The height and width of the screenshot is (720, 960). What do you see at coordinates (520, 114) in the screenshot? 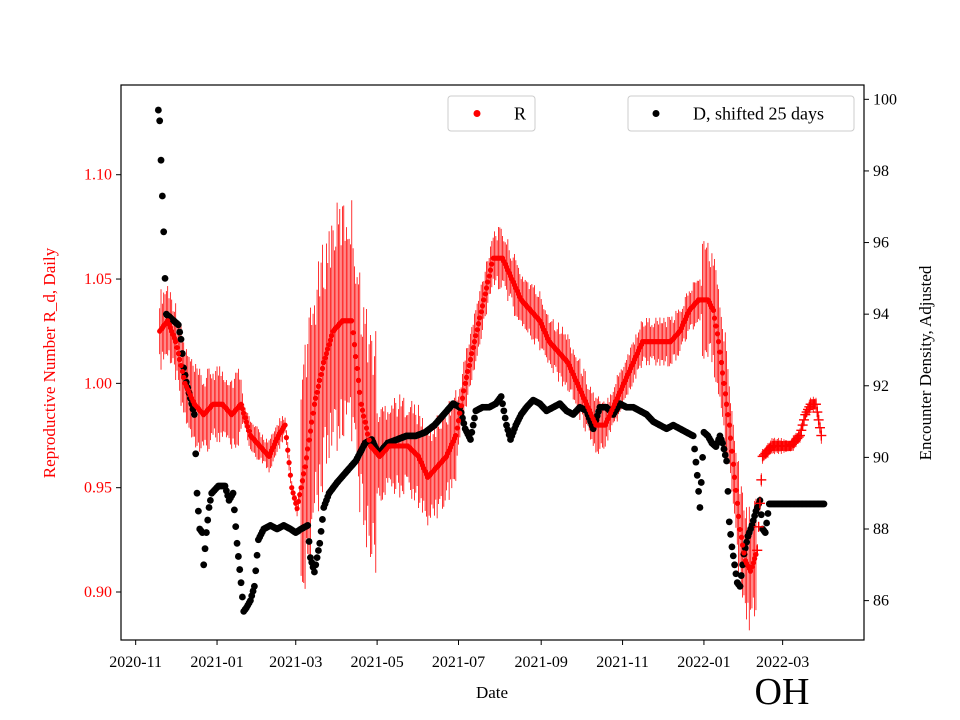
I see `legend-r-label: R` at bounding box center [520, 114].